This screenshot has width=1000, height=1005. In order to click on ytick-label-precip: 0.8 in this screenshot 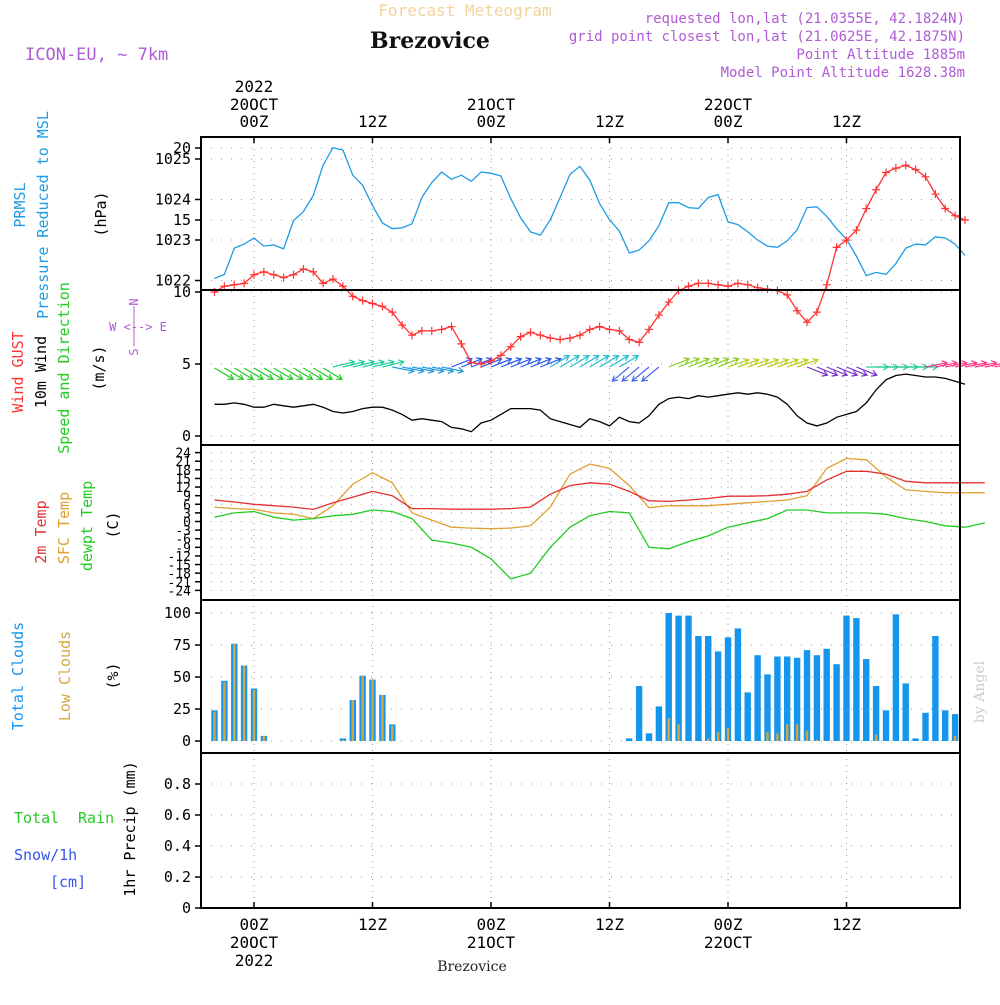, I will do `click(177, 784)`.